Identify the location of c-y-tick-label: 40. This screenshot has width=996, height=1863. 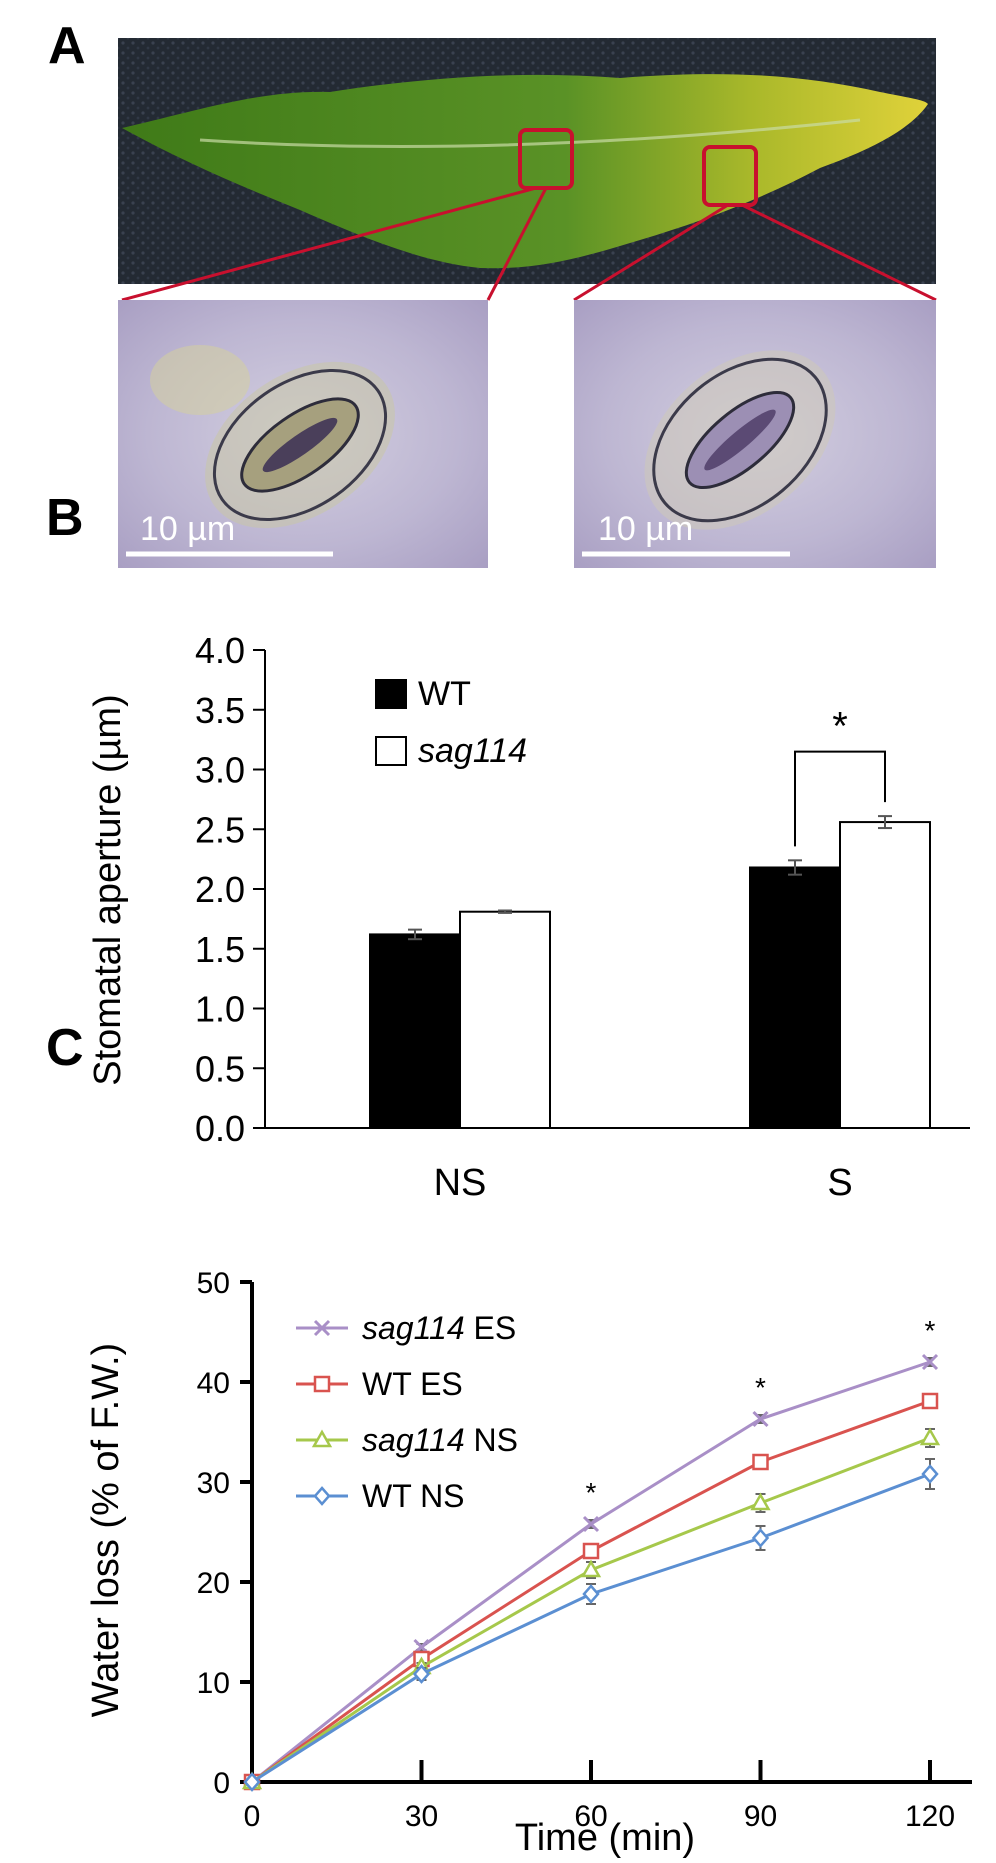
(213, 1383).